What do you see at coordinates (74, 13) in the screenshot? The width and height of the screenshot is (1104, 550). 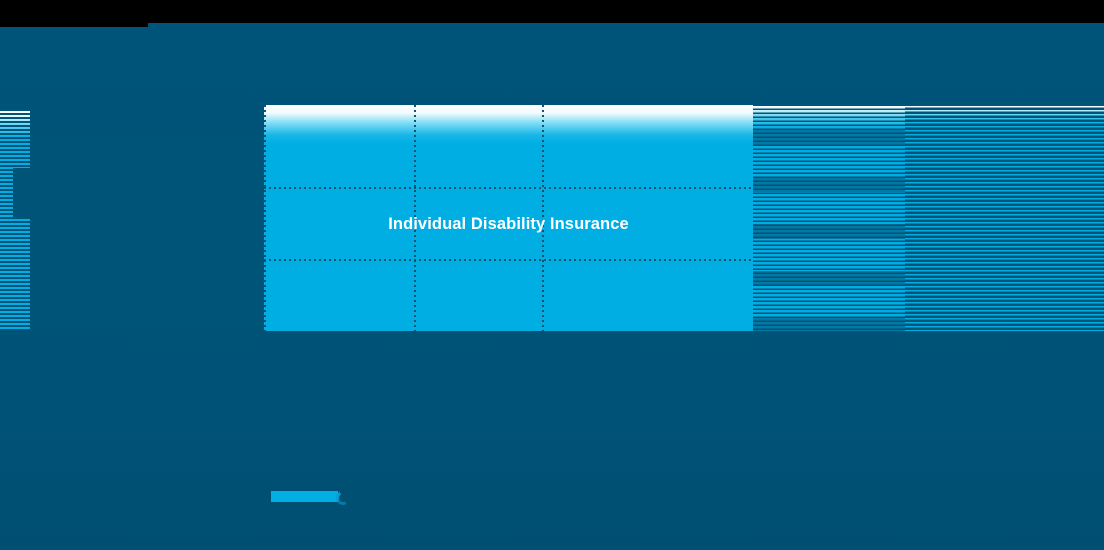 I see `letterbox-bar-notch` at bounding box center [74, 13].